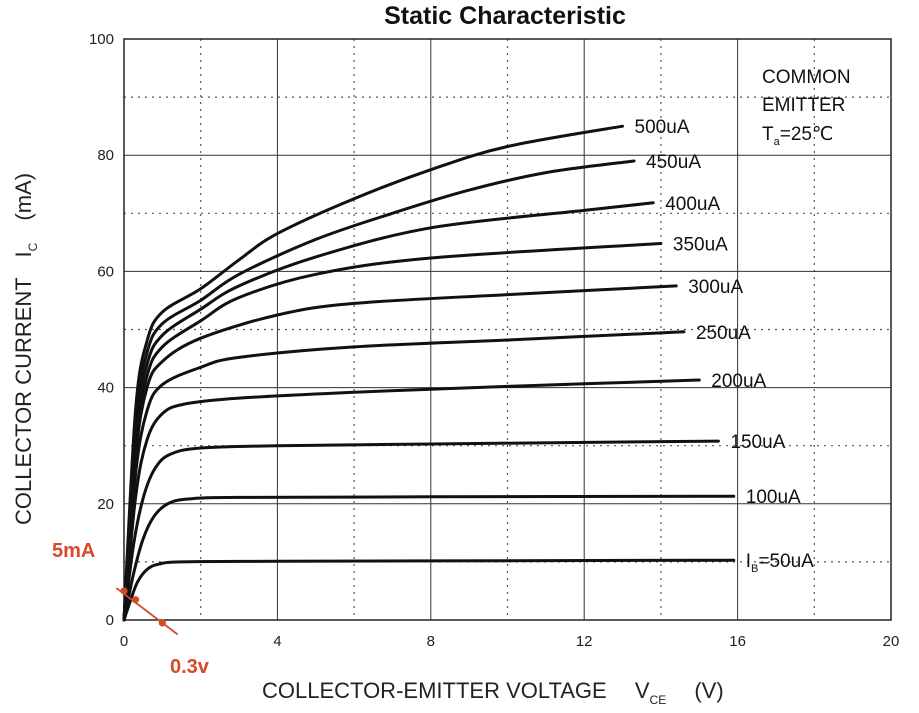  What do you see at coordinates (33, 246) in the screenshot?
I see `y-axis-subscript: C` at bounding box center [33, 246].